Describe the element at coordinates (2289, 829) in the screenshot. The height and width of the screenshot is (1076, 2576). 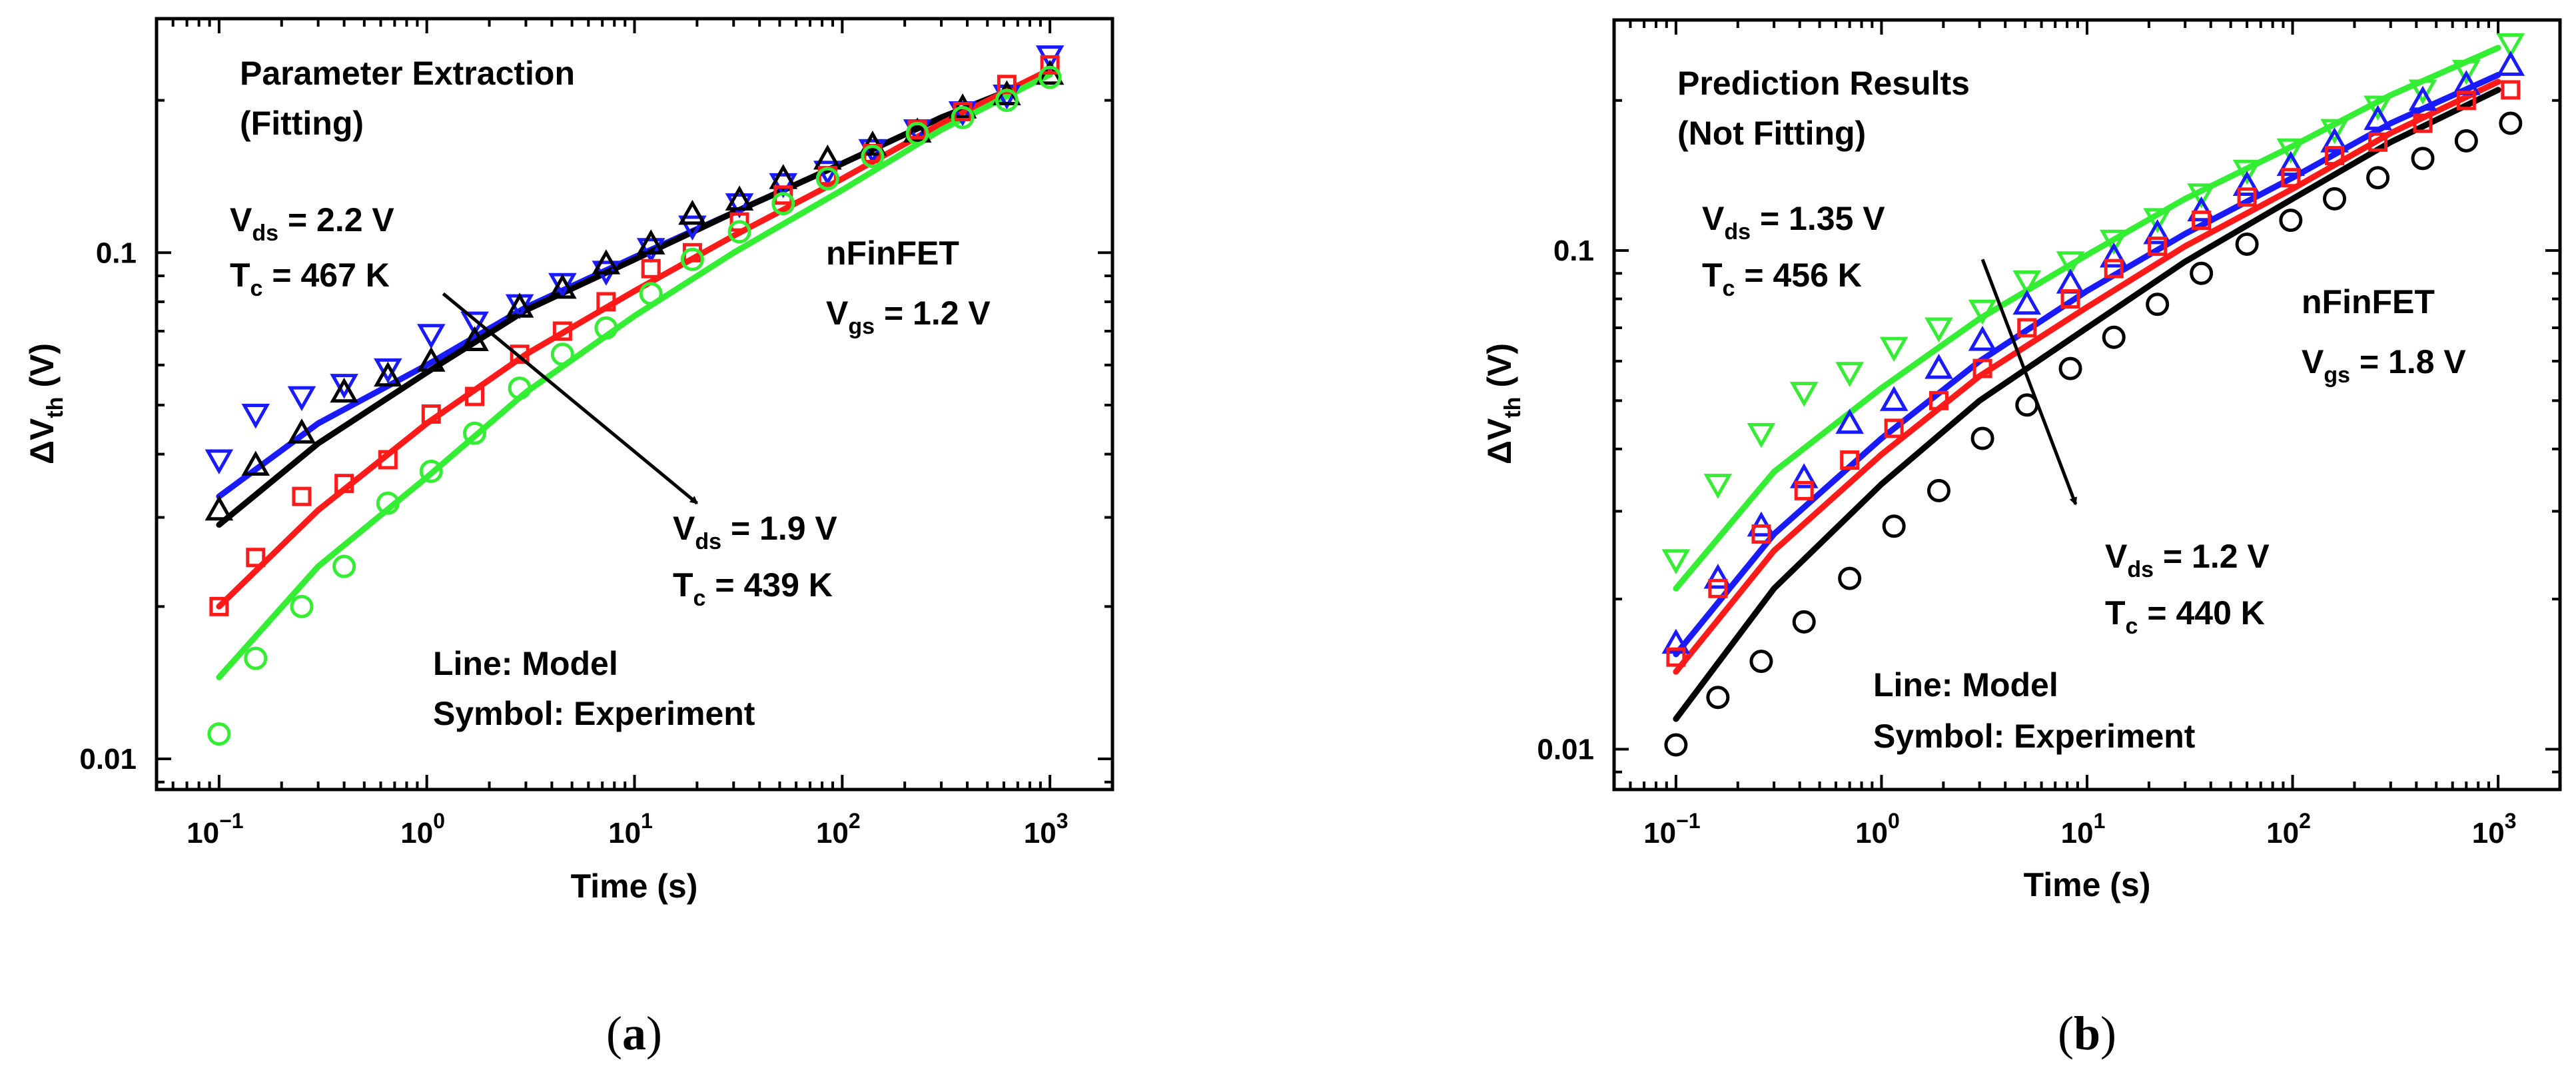
I see `x-tick-label: 10²` at that location.